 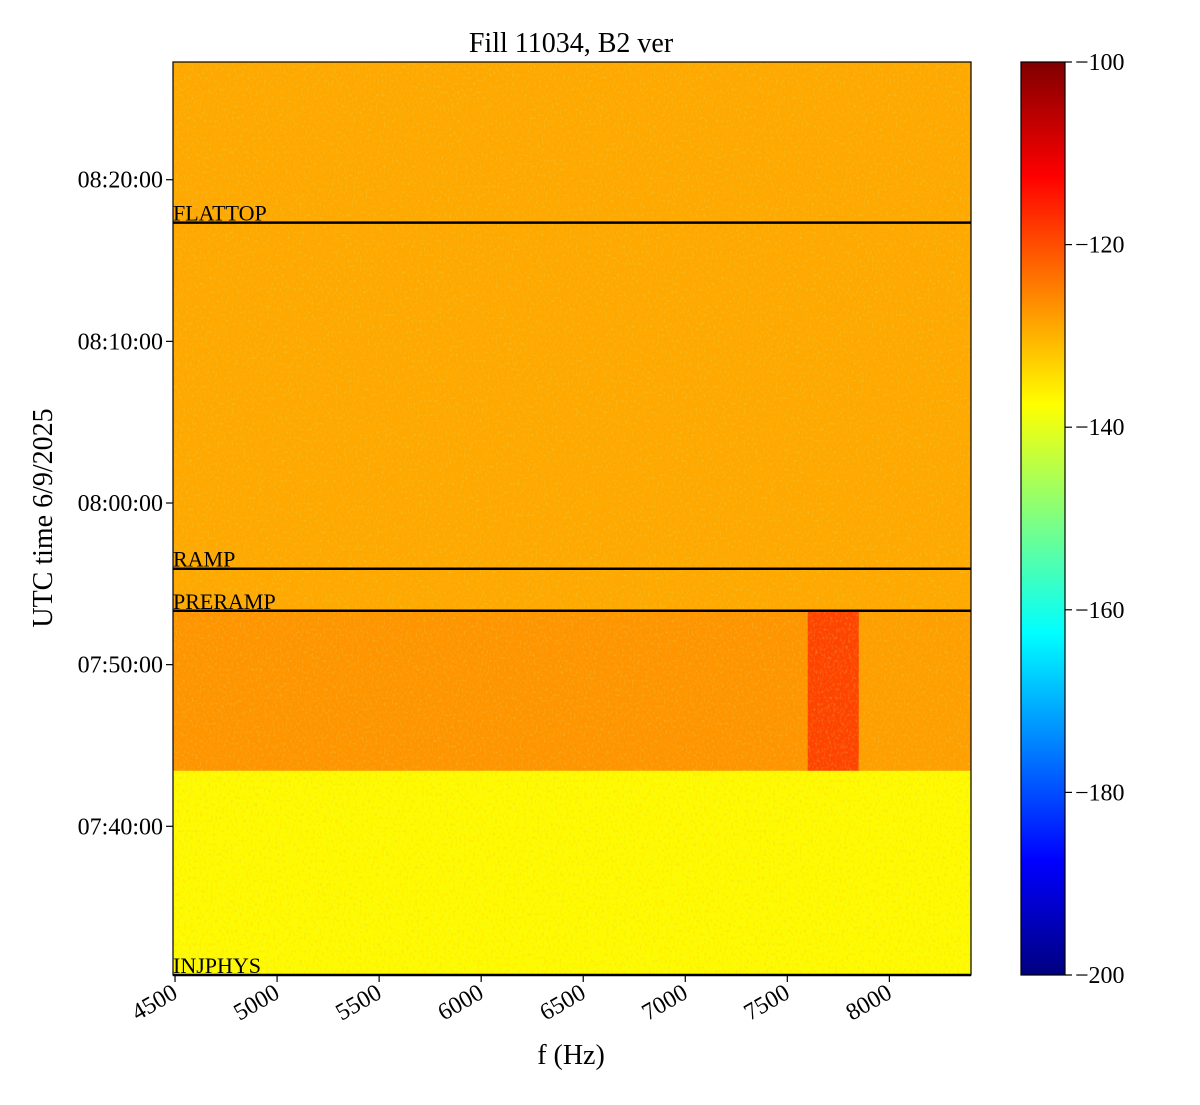 I want to click on x-tick-label: 7500, so click(x=767, y=1003).